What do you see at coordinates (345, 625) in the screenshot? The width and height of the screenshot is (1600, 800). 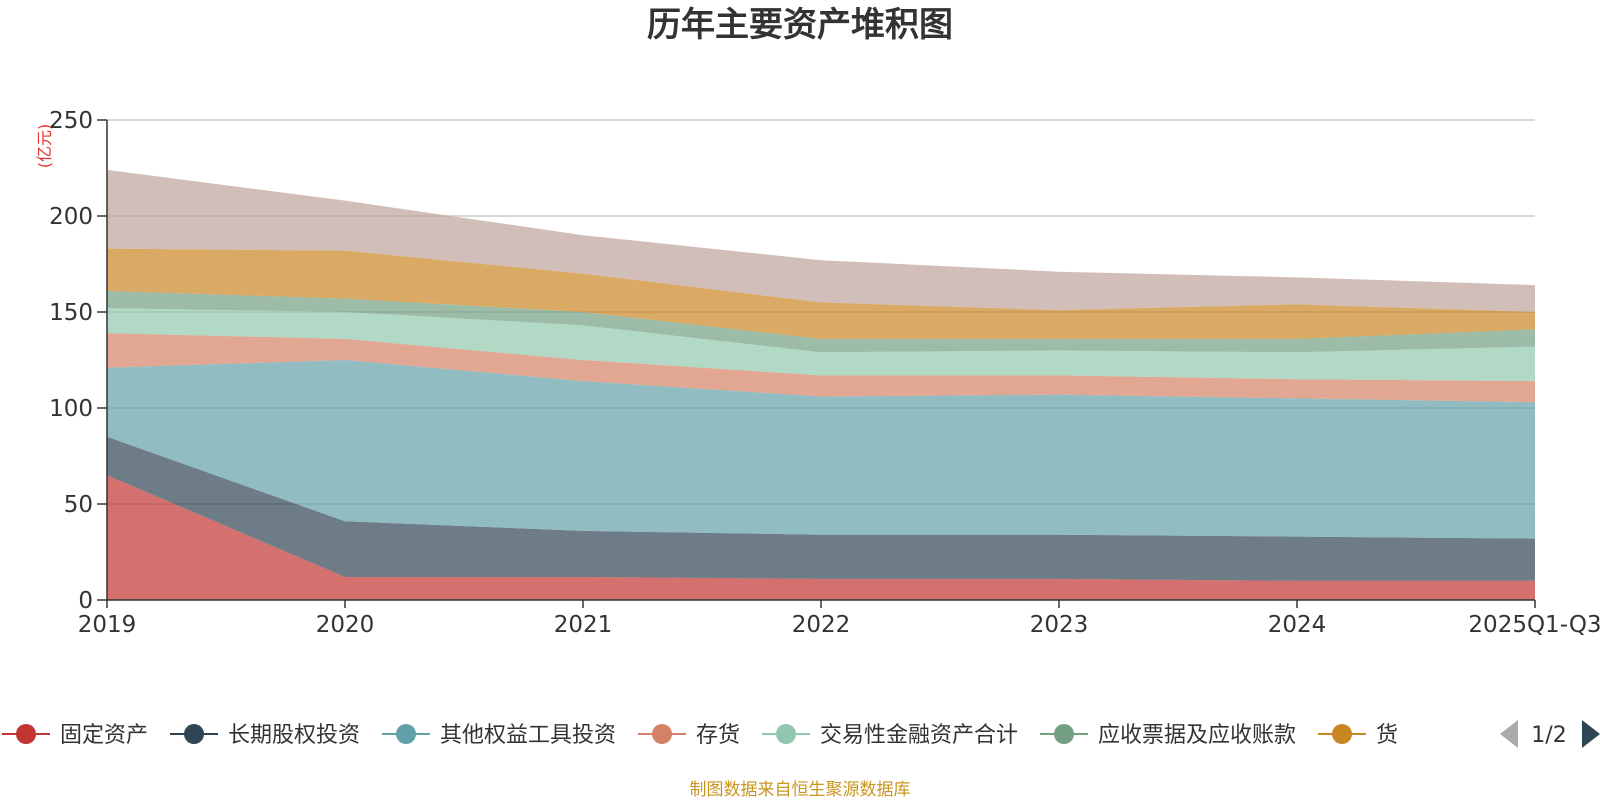 I see `x-tick-label: 2020` at bounding box center [345, 625].